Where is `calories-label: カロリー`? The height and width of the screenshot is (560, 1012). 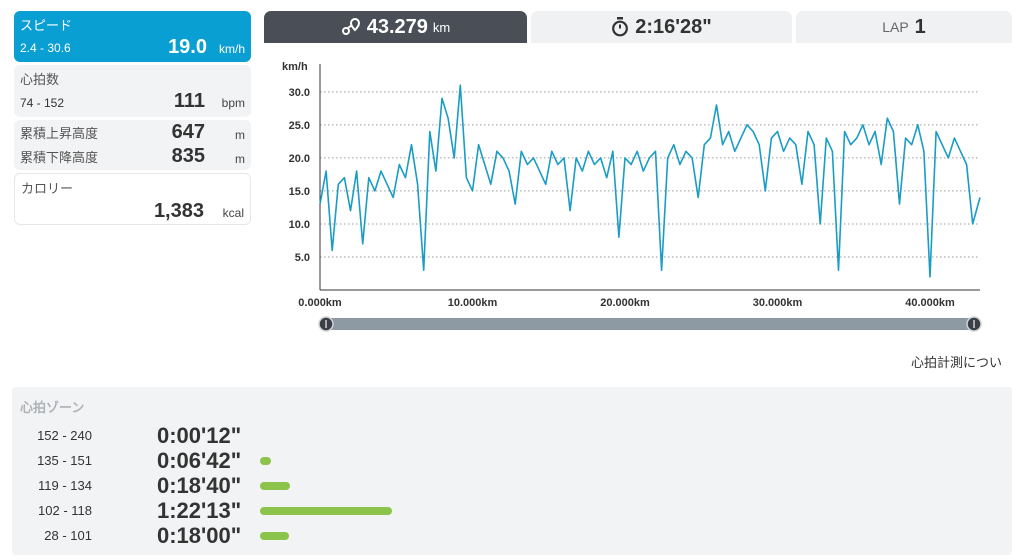
calories-label: カロリー is located at coordinates (47, 188).